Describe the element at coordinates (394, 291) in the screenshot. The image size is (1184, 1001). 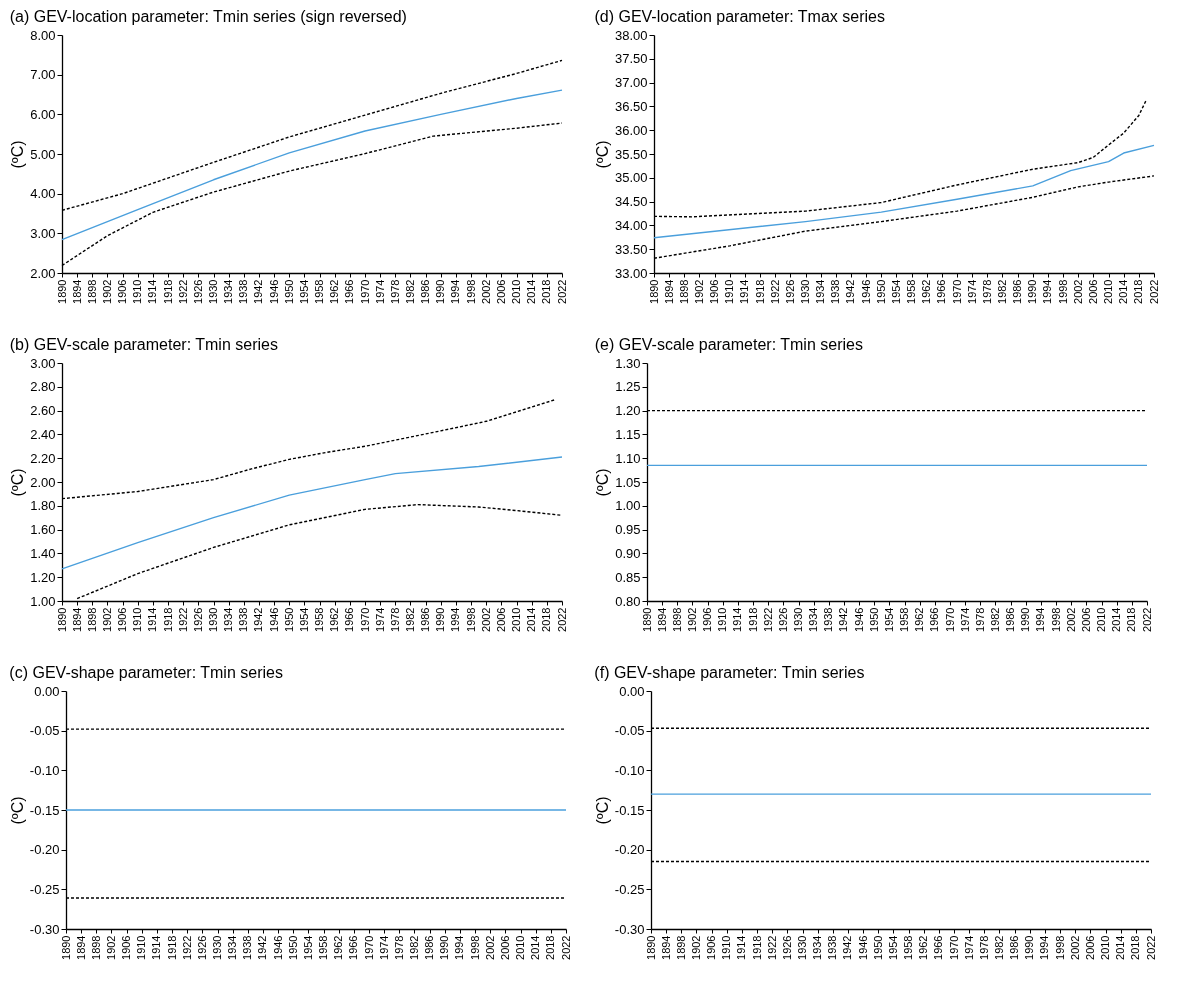
I see `x-tick-label: 1978` at that location.